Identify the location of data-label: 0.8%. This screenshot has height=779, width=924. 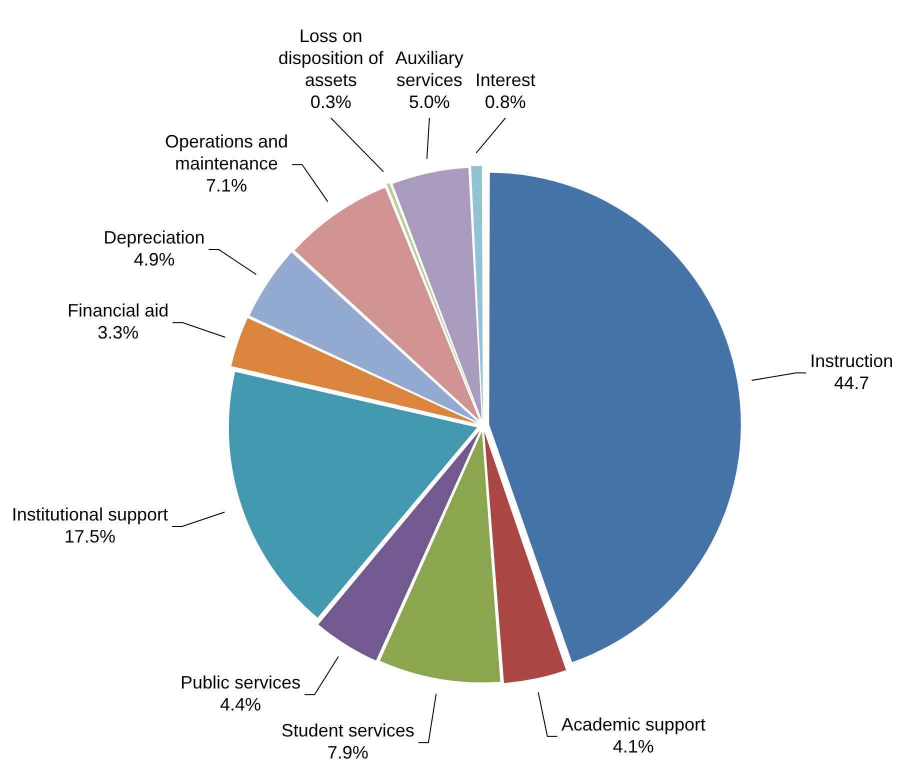
(505, 102).